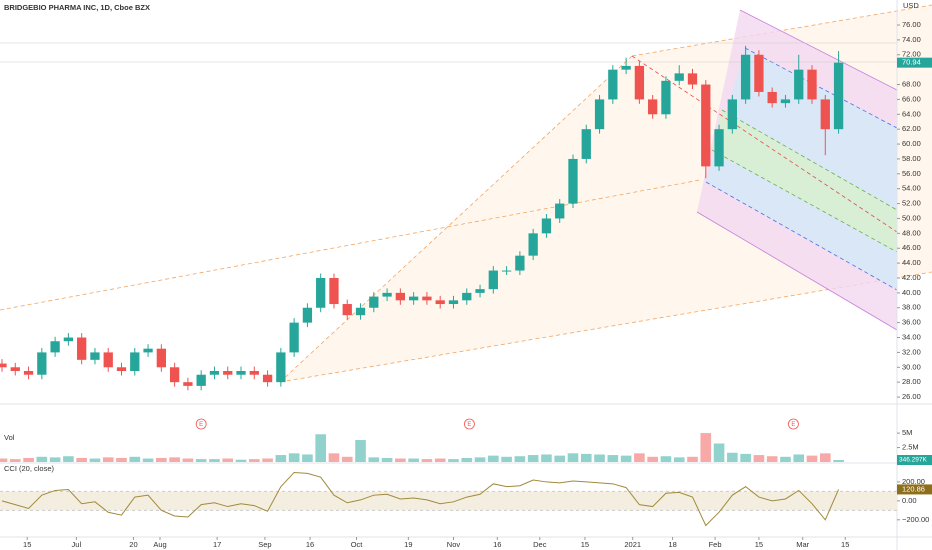 The width and height of the screenshot is (932, 550). Describe the element at coordinates (911, 188) in the screenshot. I see `y-tick-label: 54.00` at that location.